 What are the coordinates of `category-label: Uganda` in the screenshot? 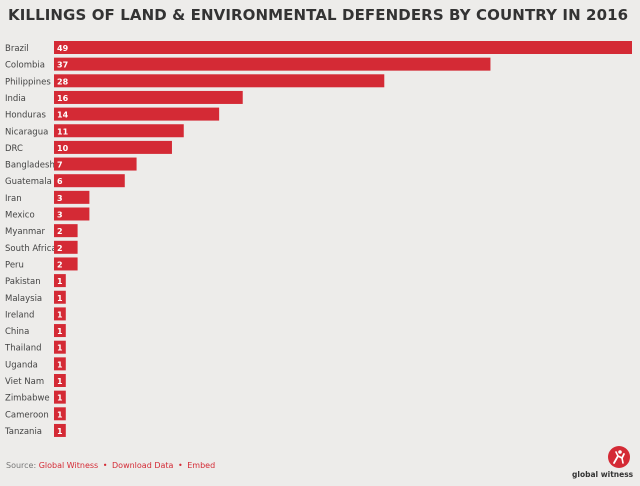 It's located at (21, 365).